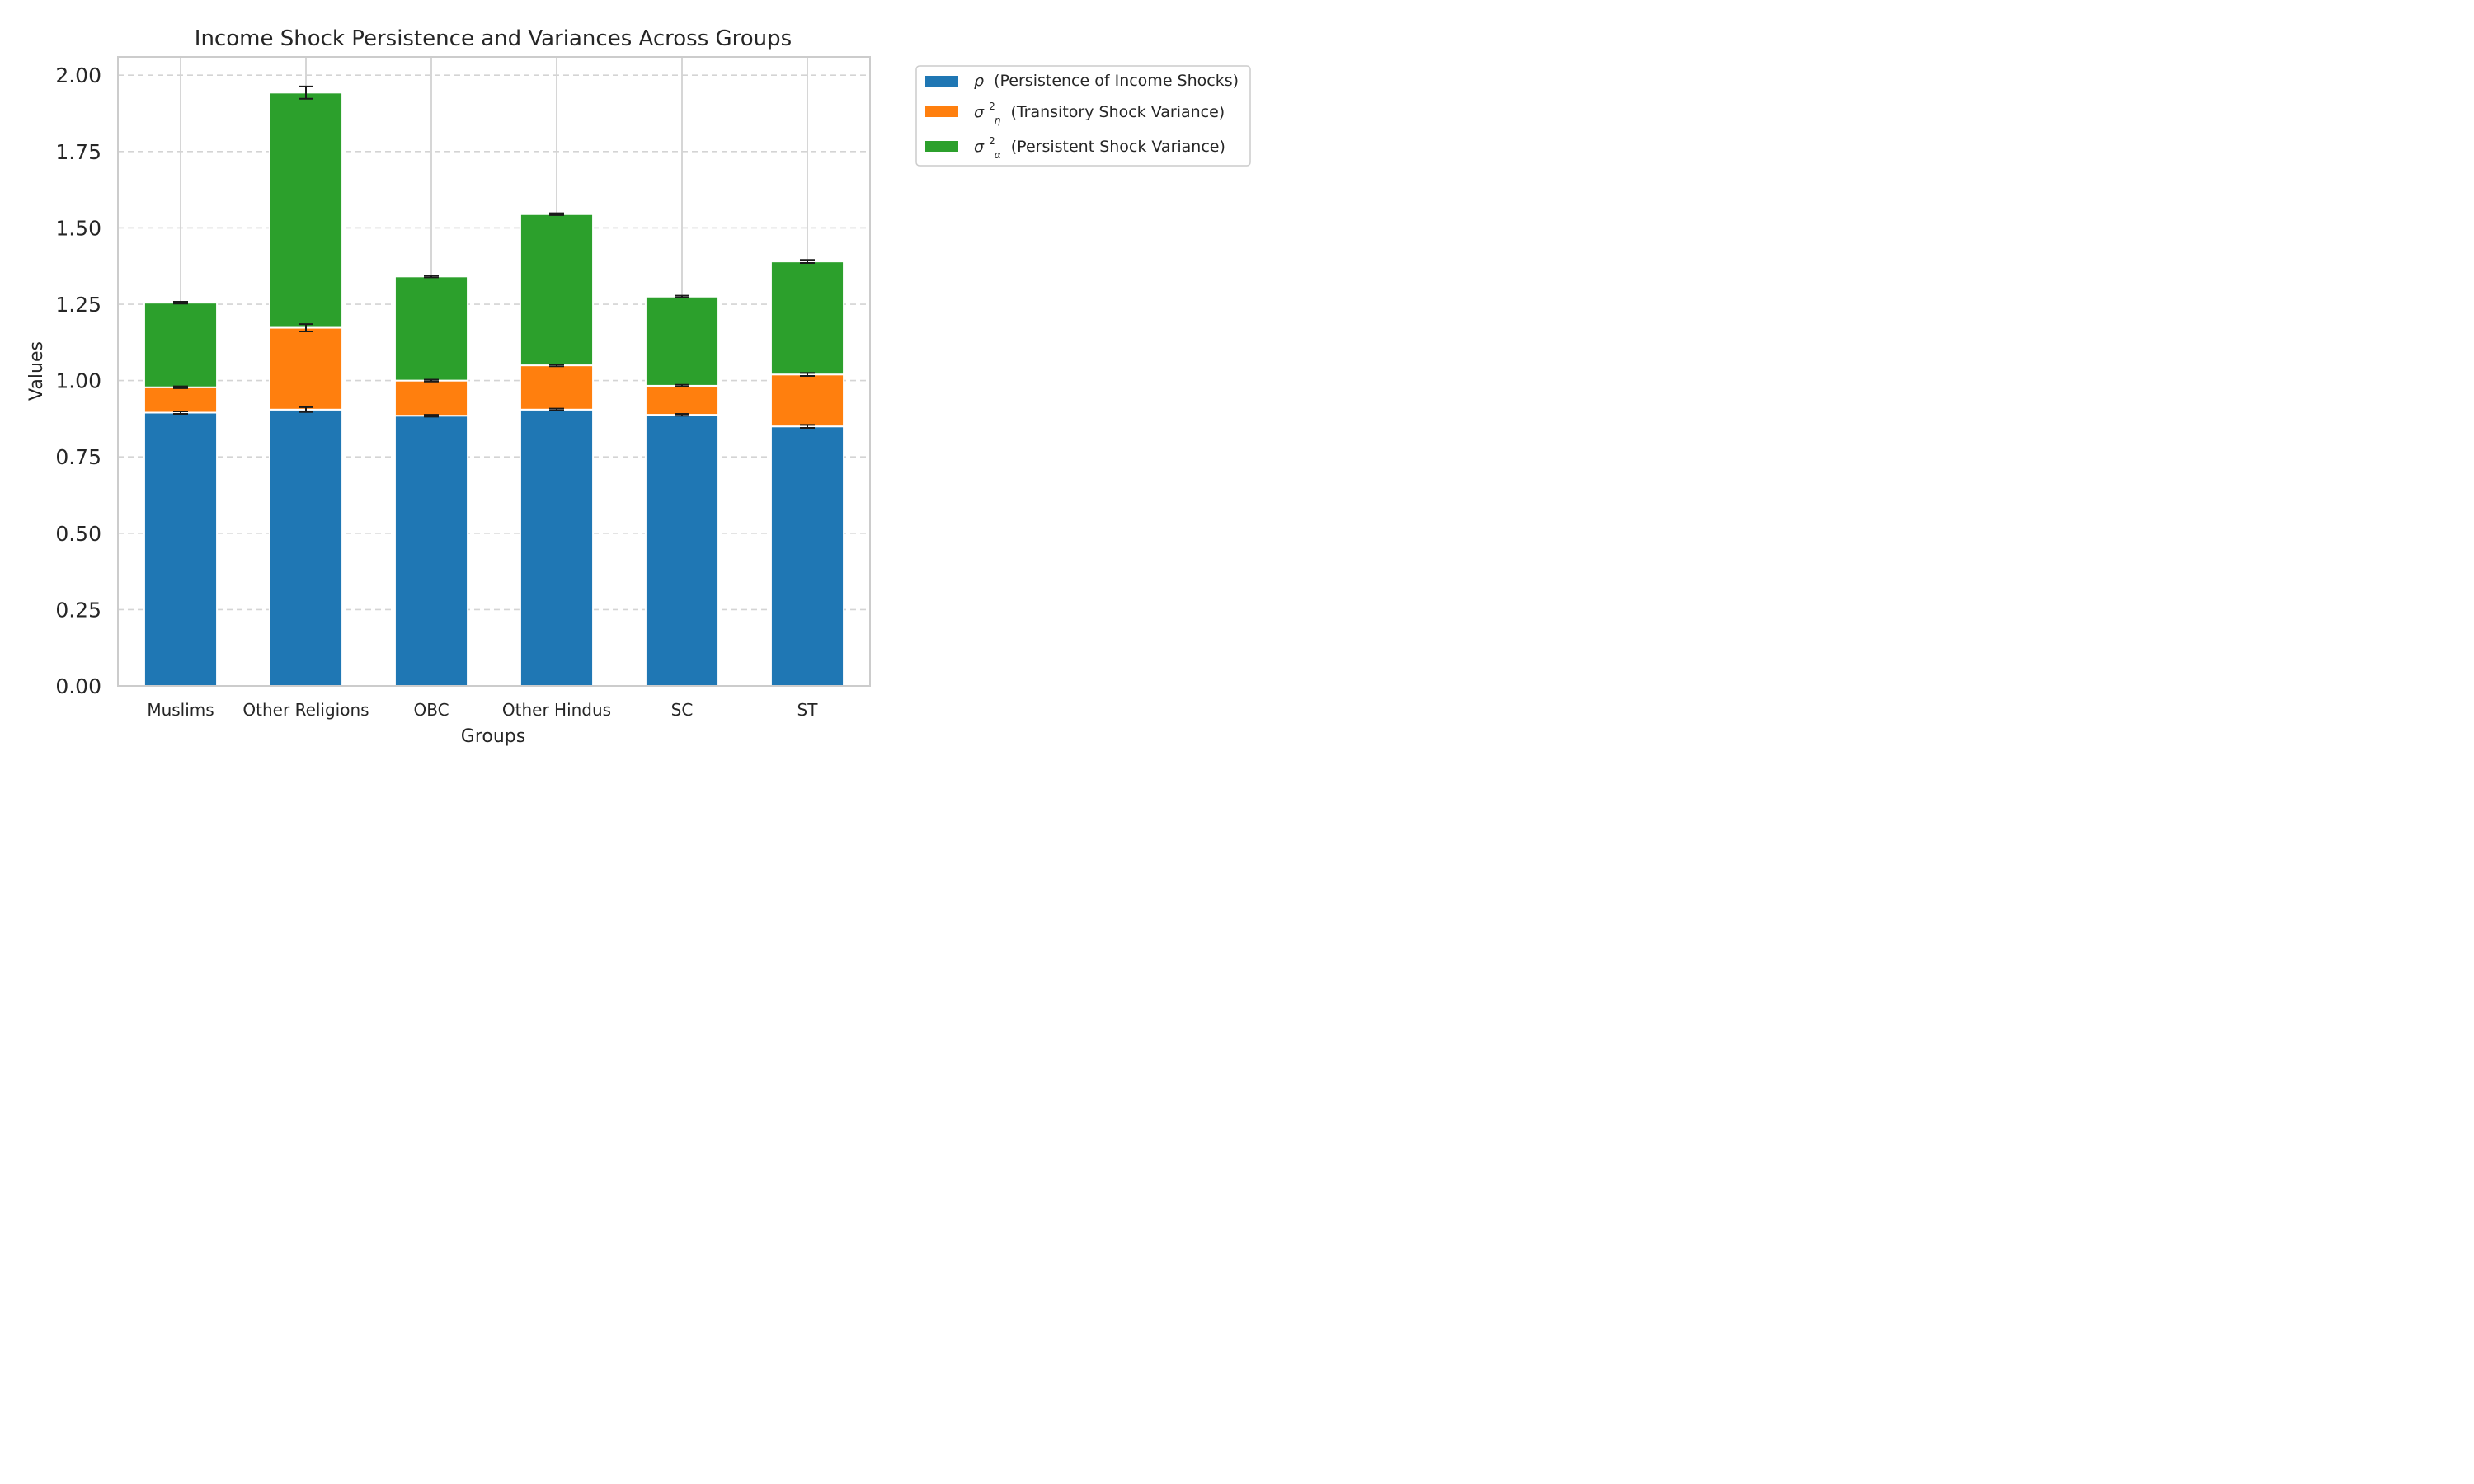 This screenshot has width=2474, height=1484. I want to click on y-tick-label: 0.00, so click(78, 686).